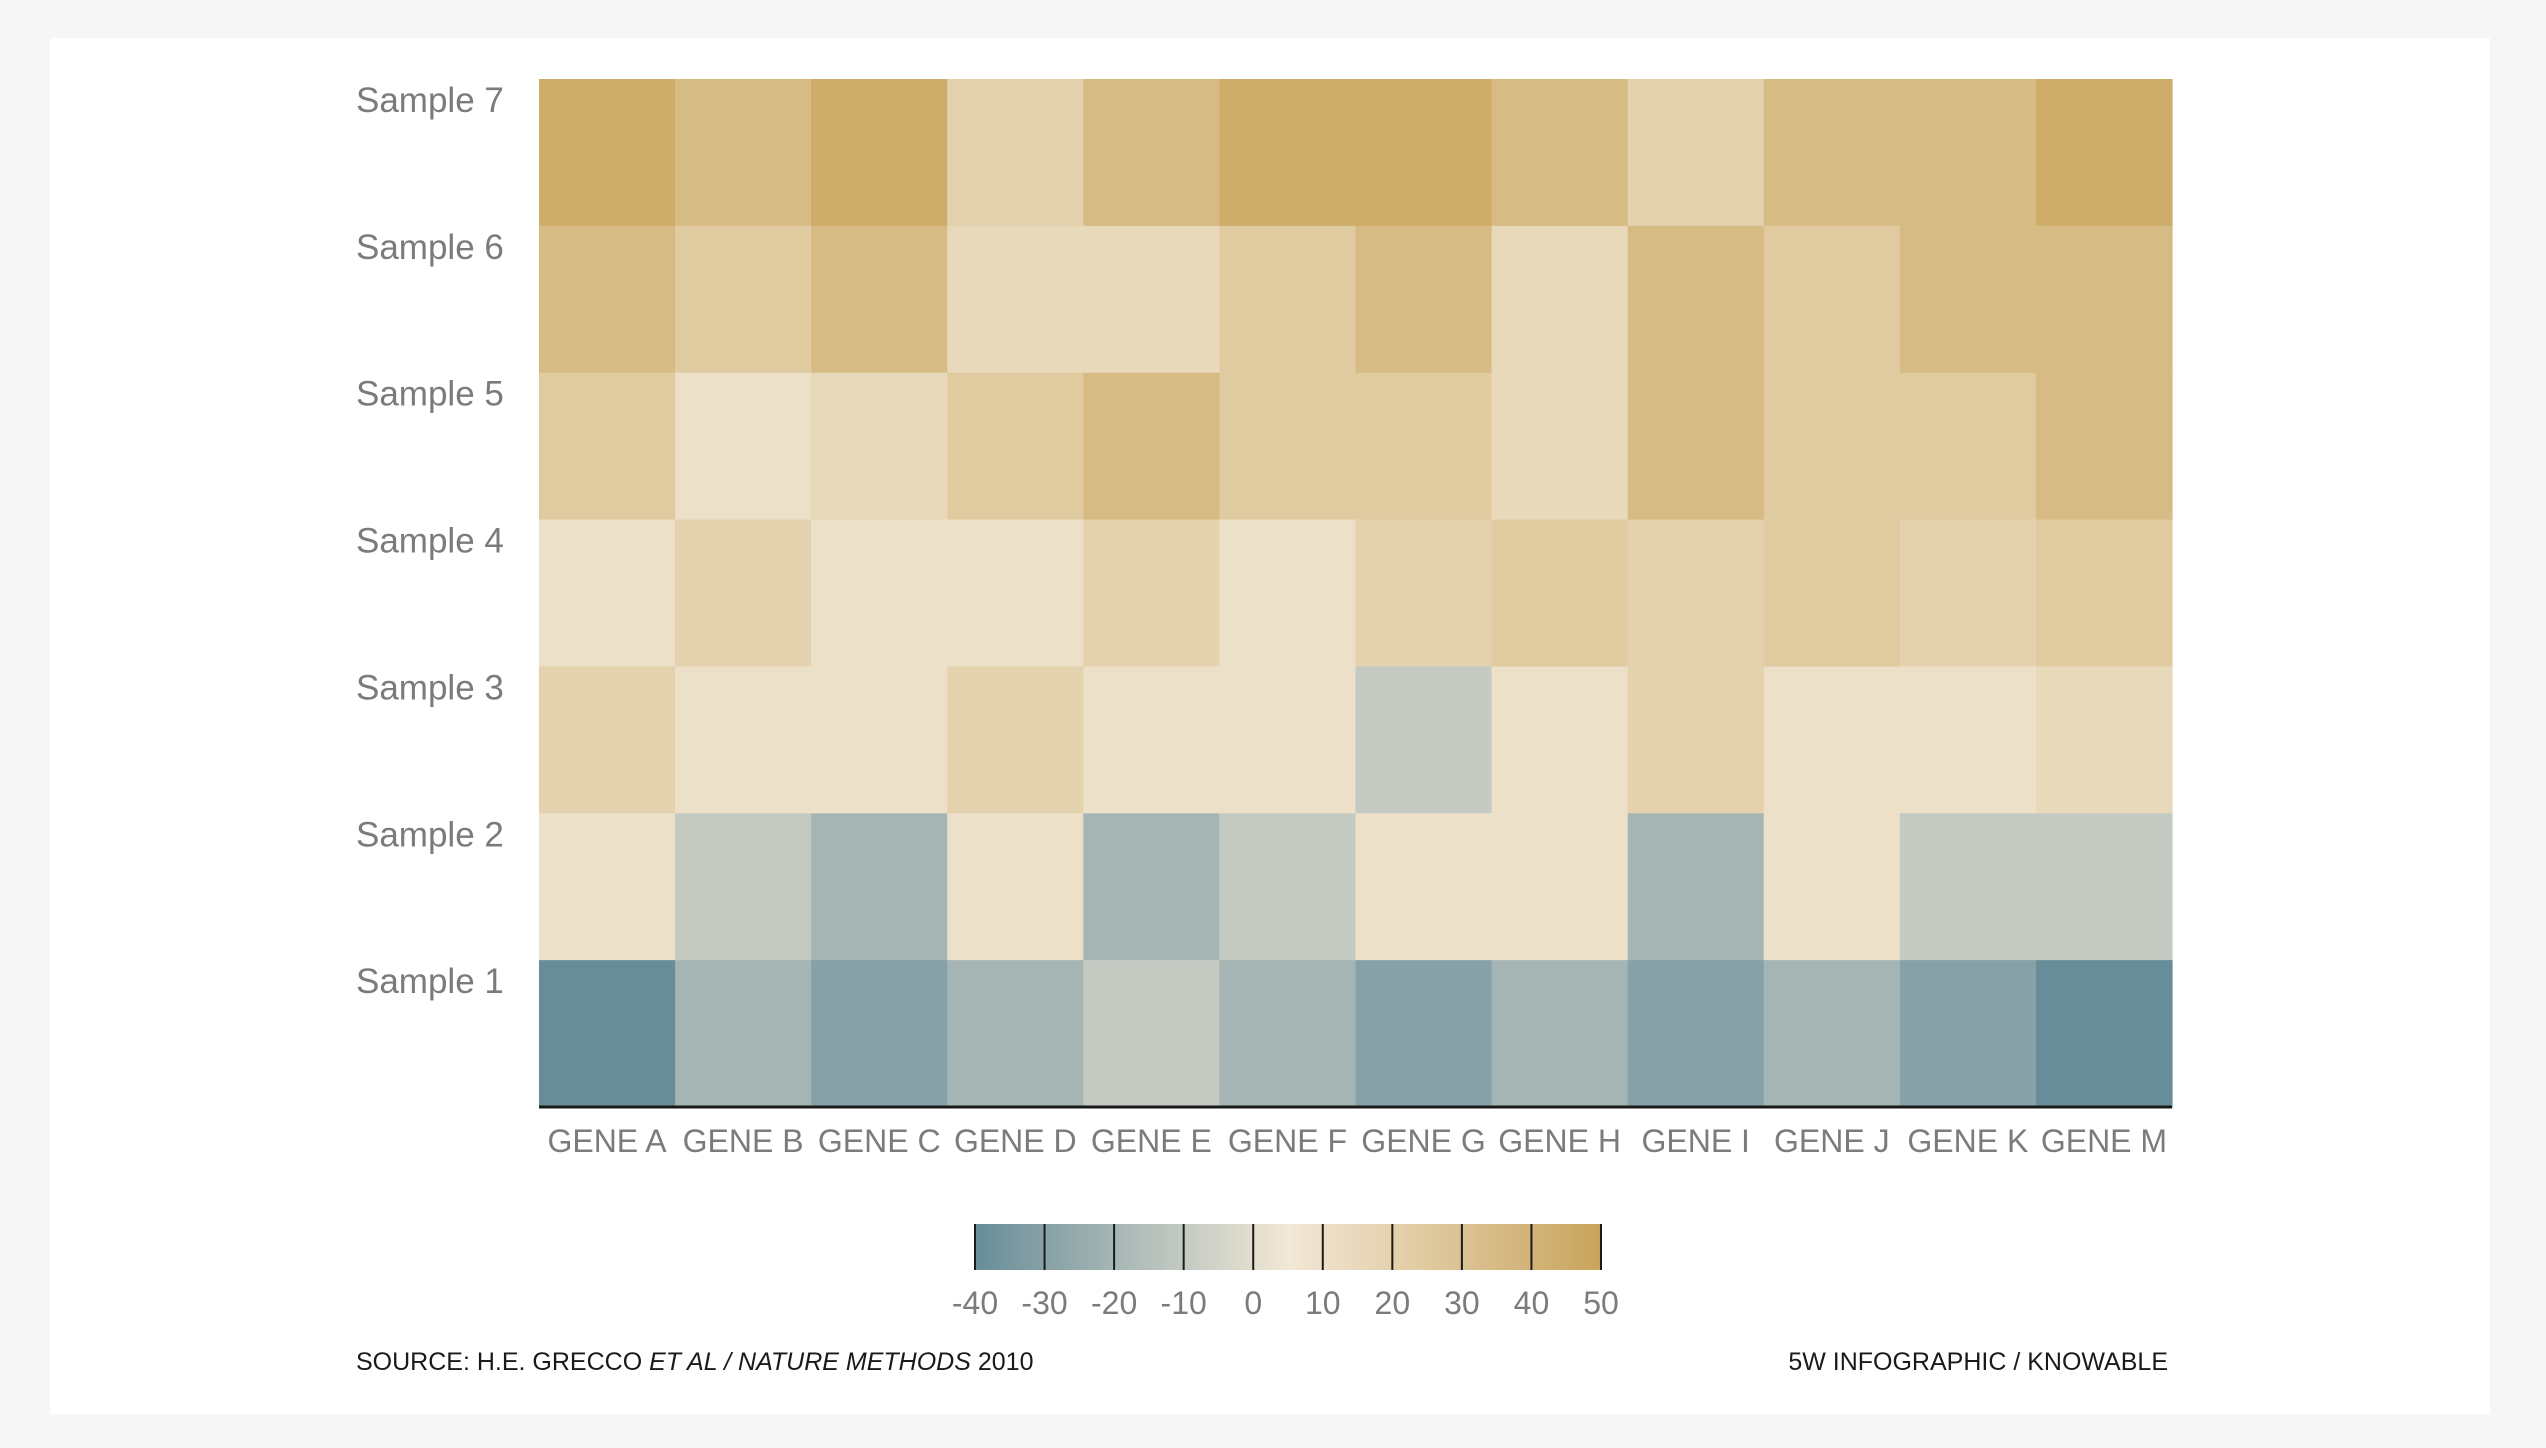 This screenshot has width=2546, height=1448. What do you see at coordinates (1002, 1362) in the screenshot?
I see `source-year: 2010` at bounding box center [1002, 1362].